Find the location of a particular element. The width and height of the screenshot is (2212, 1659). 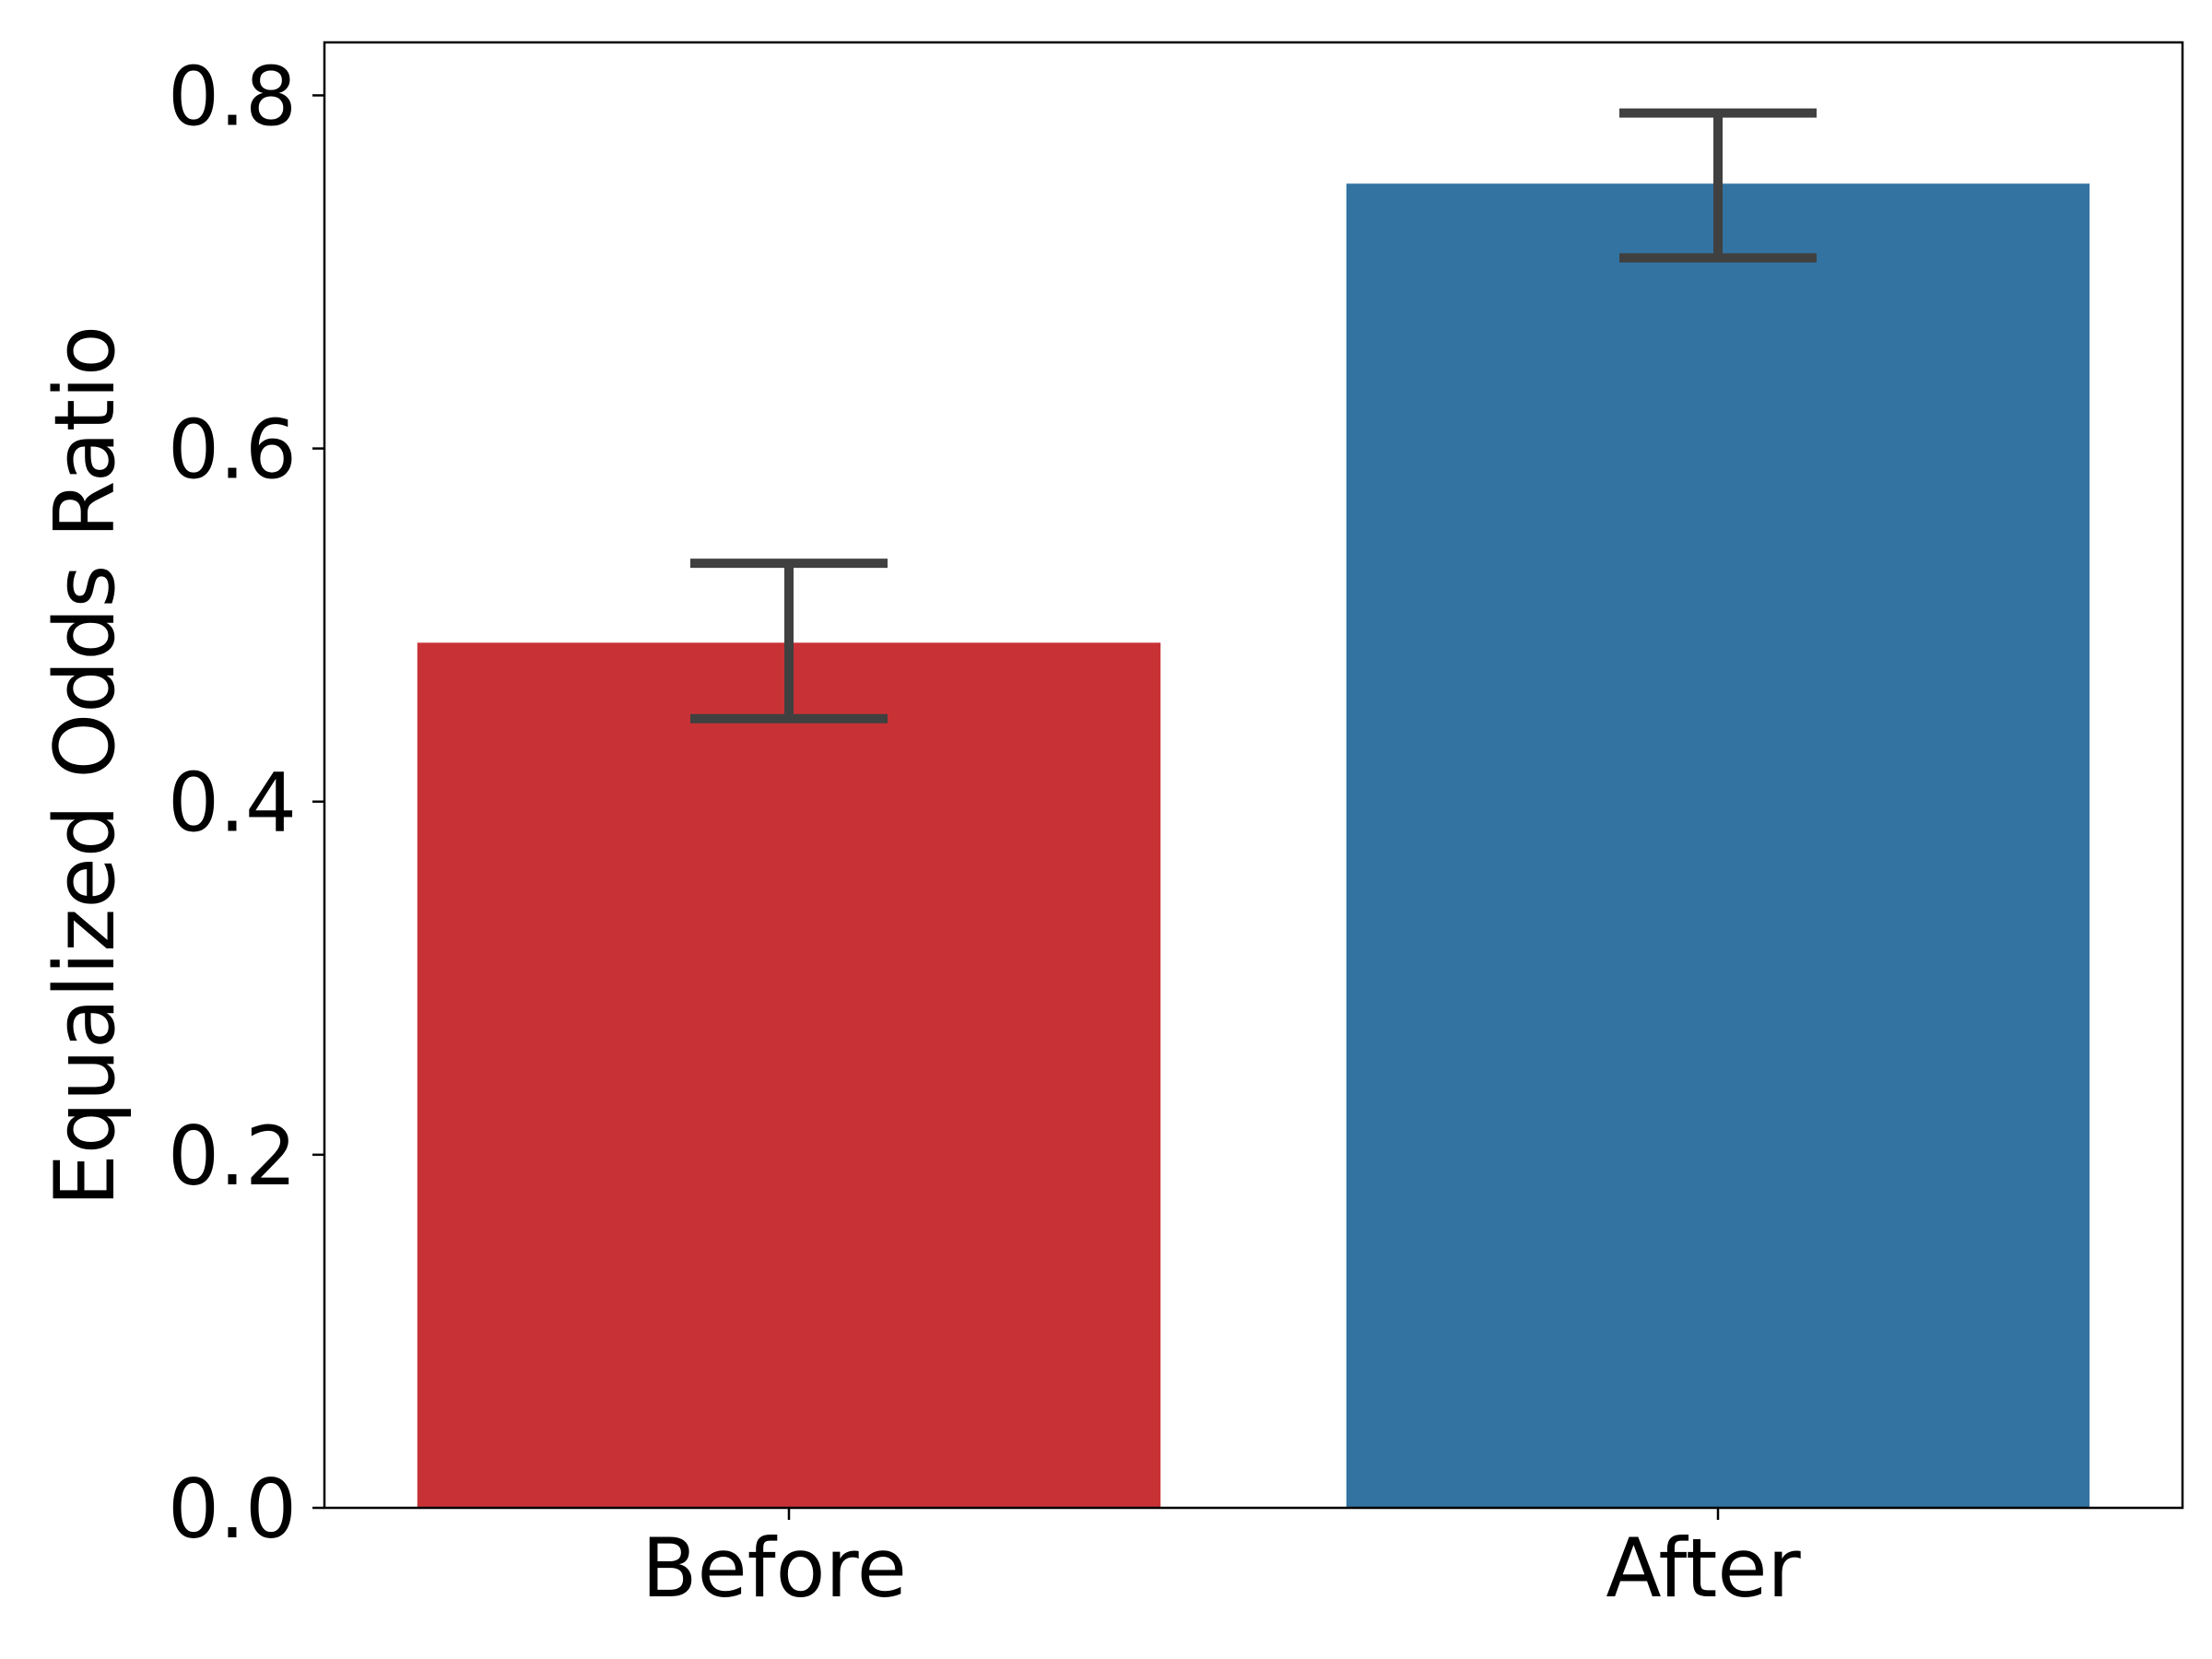

error-bar-after is located at coordinates (1718, 185).